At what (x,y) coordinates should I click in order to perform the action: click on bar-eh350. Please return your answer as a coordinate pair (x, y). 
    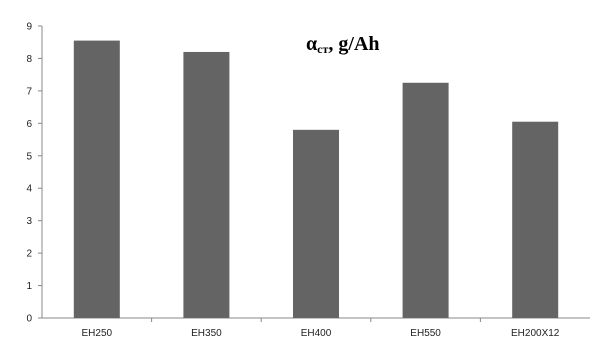
    Looking at the image, I should click on (206, 184).